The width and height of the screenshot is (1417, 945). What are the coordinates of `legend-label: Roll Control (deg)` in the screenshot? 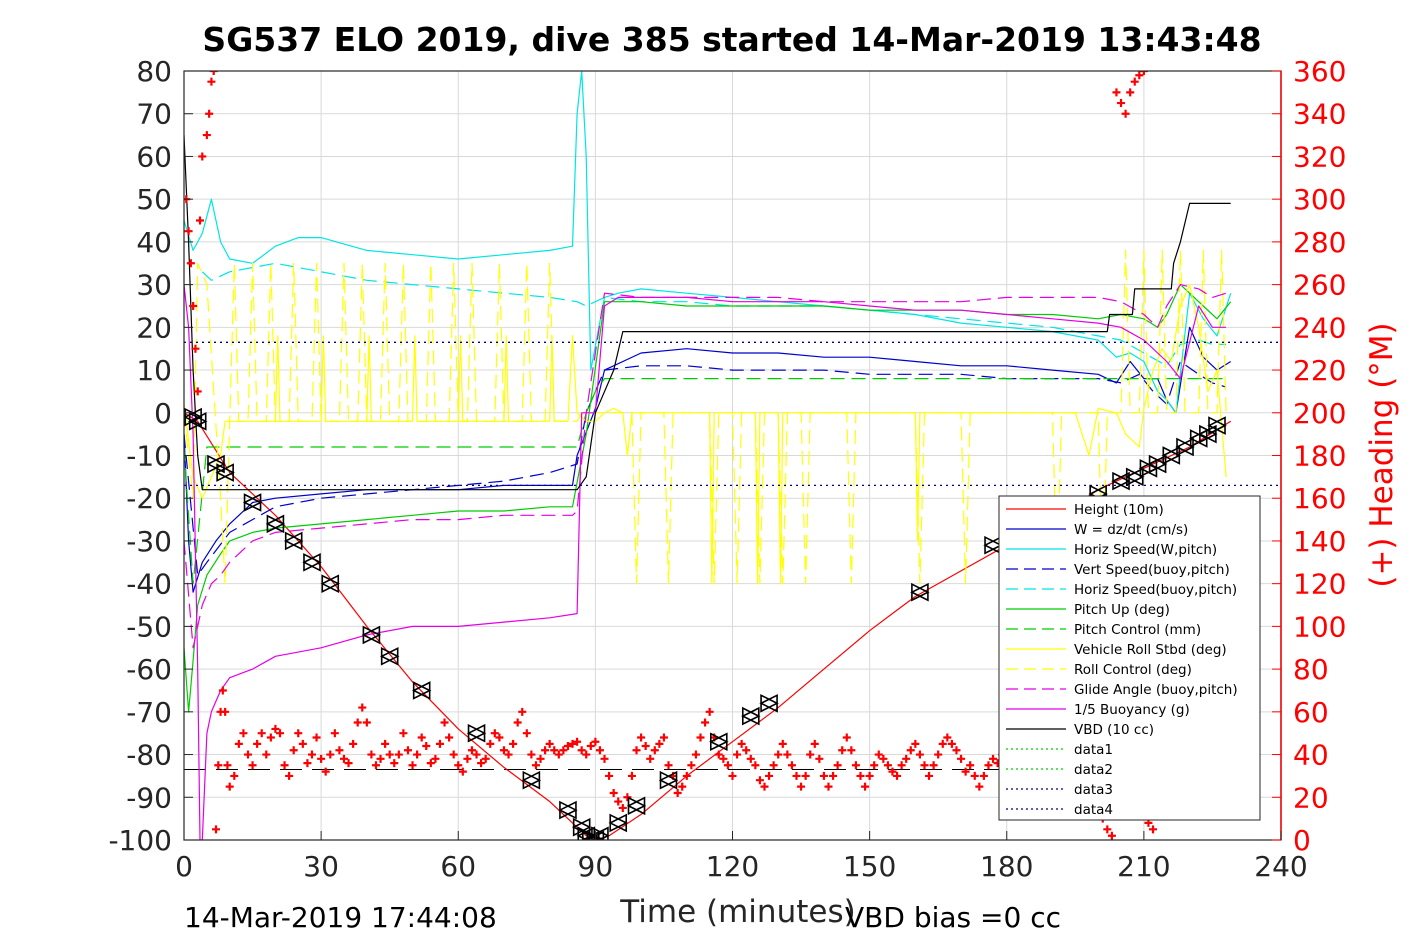 It's located at (1133, 670).